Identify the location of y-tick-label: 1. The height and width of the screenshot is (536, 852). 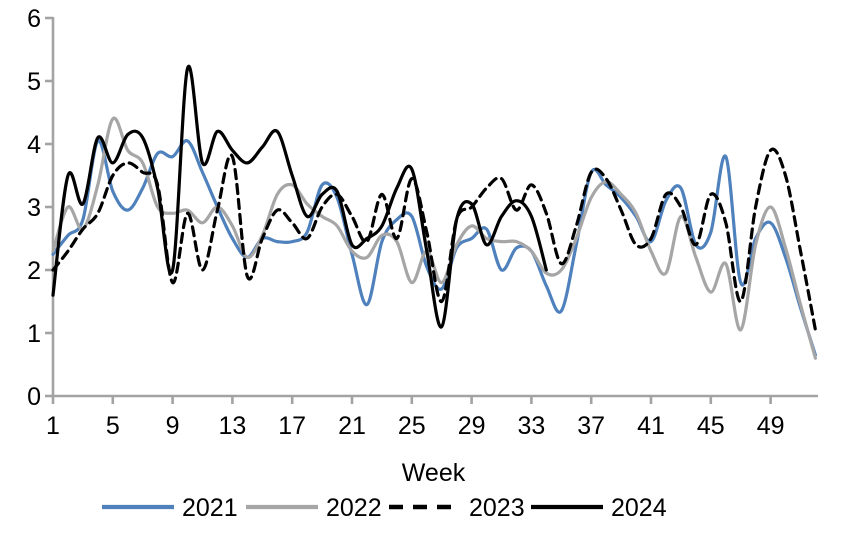
(34, 334).